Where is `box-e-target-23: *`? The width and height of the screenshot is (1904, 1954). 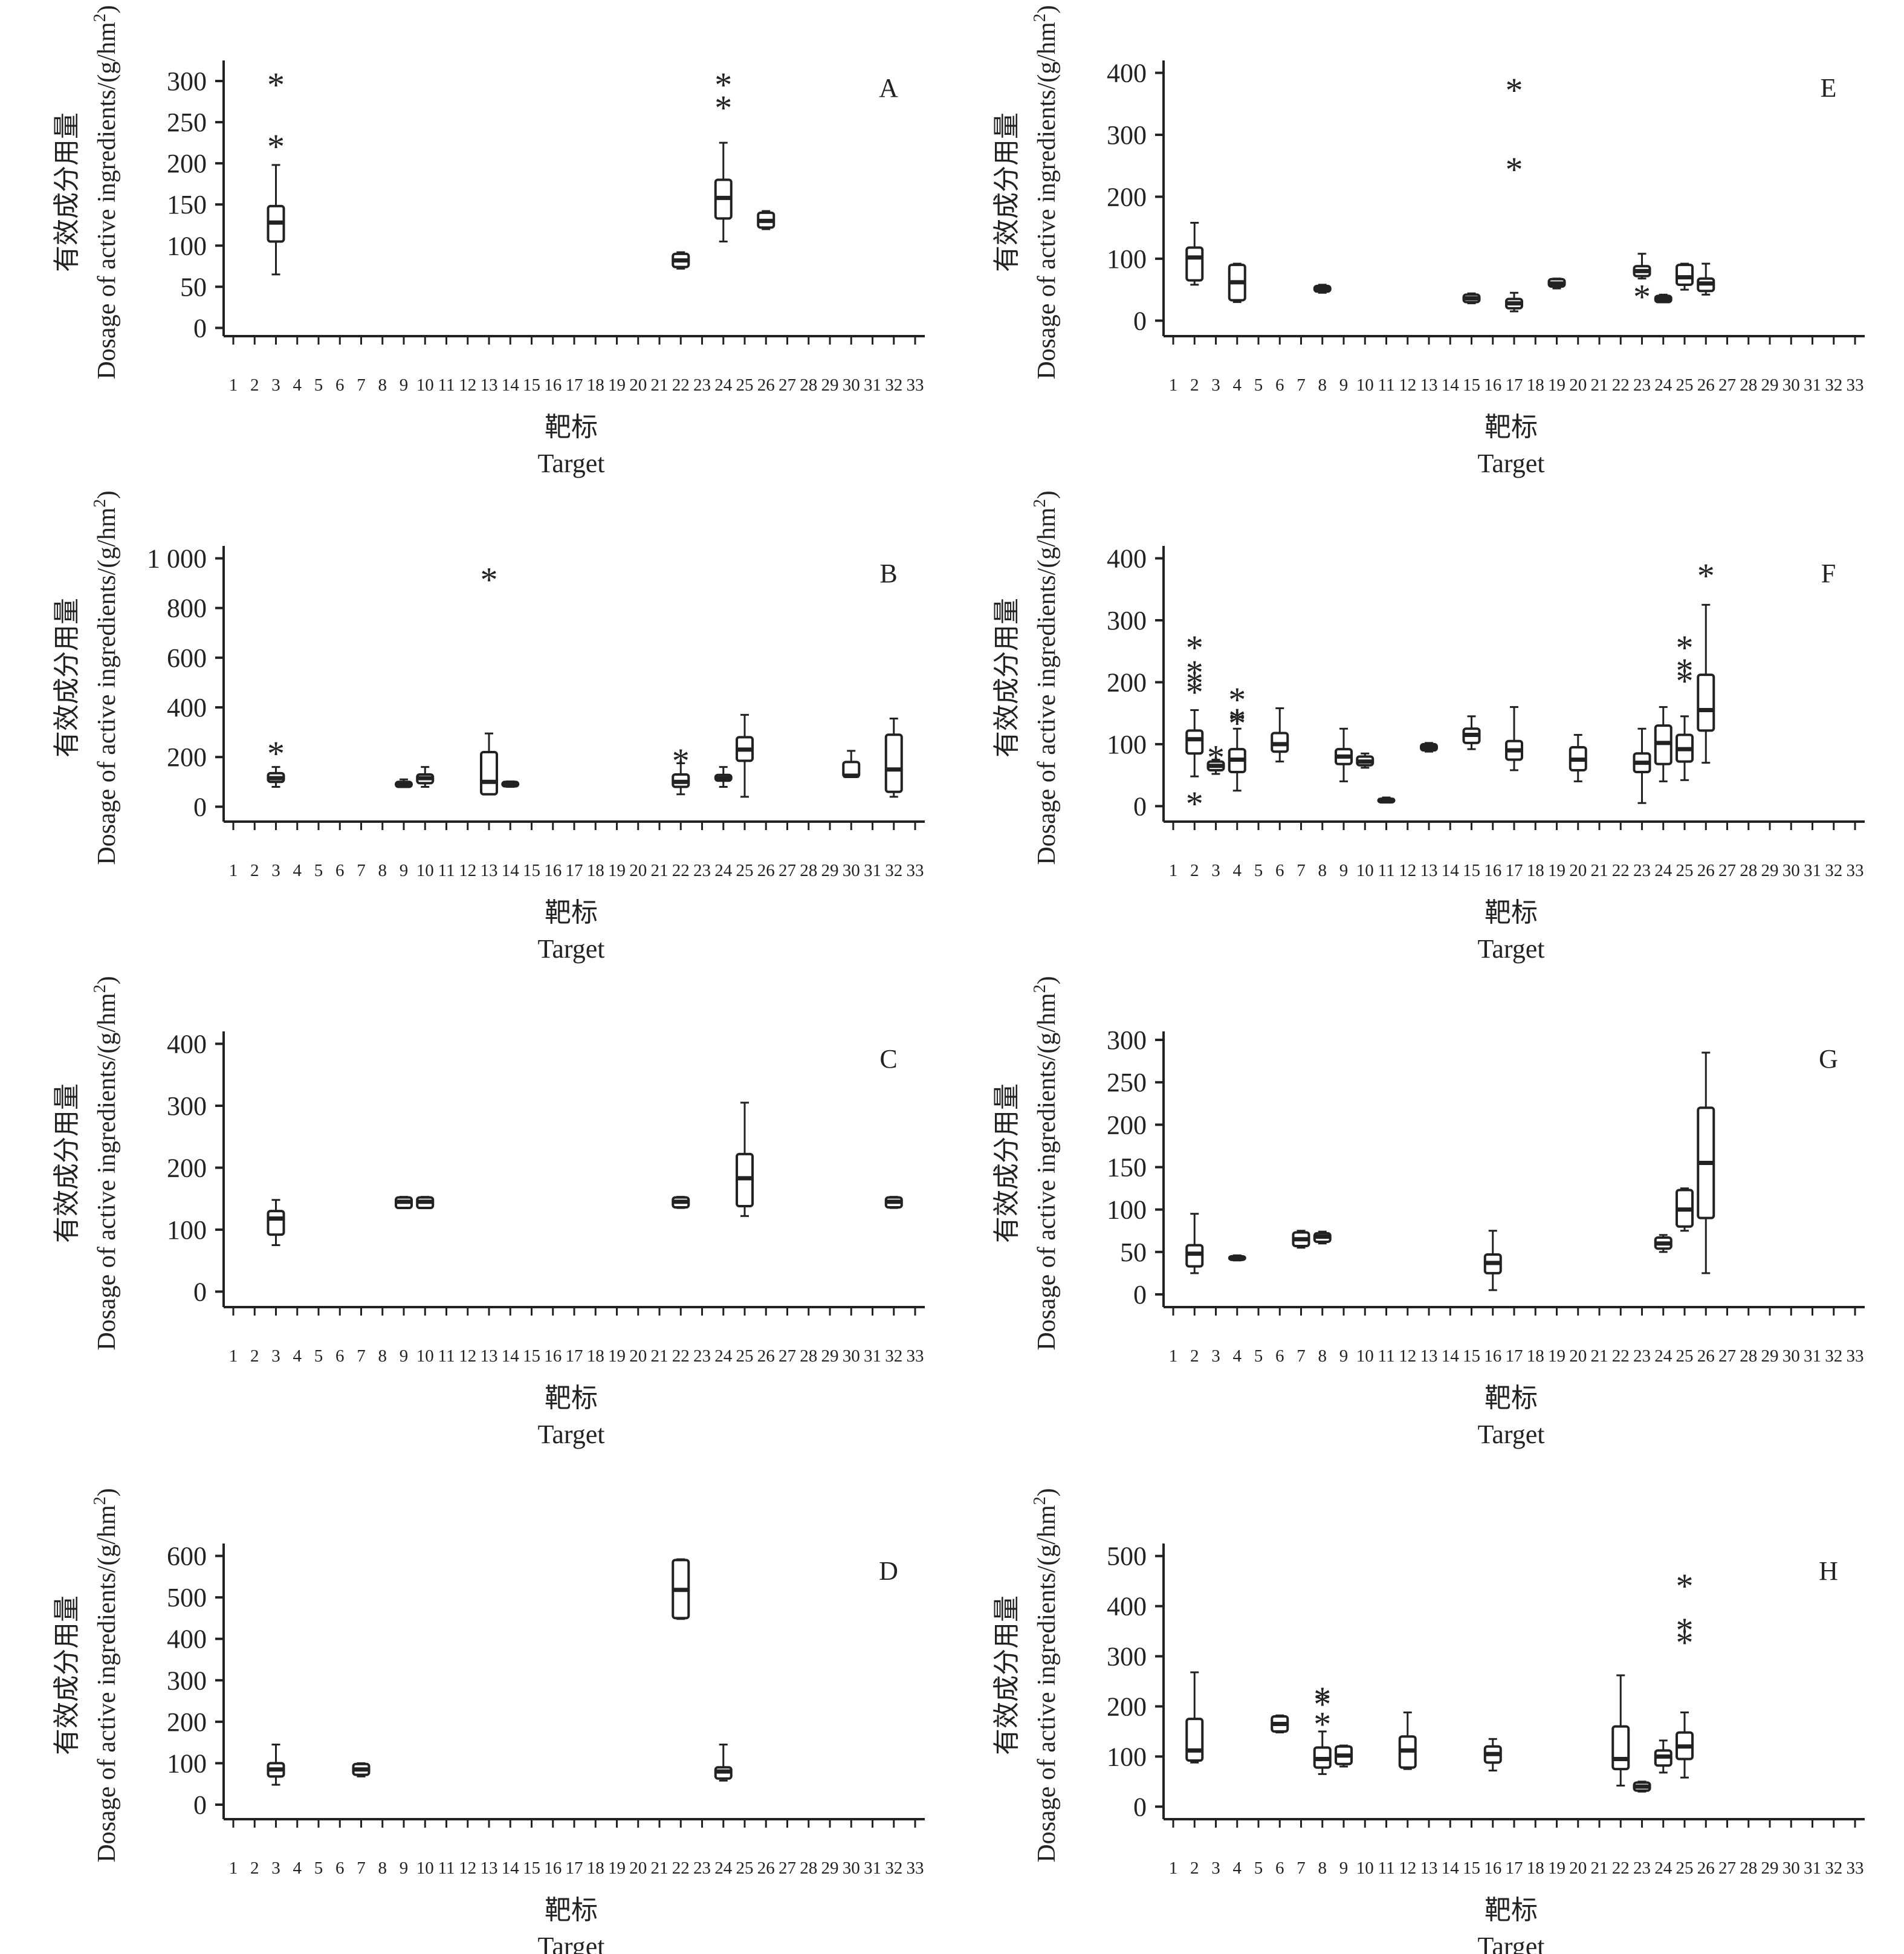
box-e-target-23: * is located at coordinates (1642, 284).